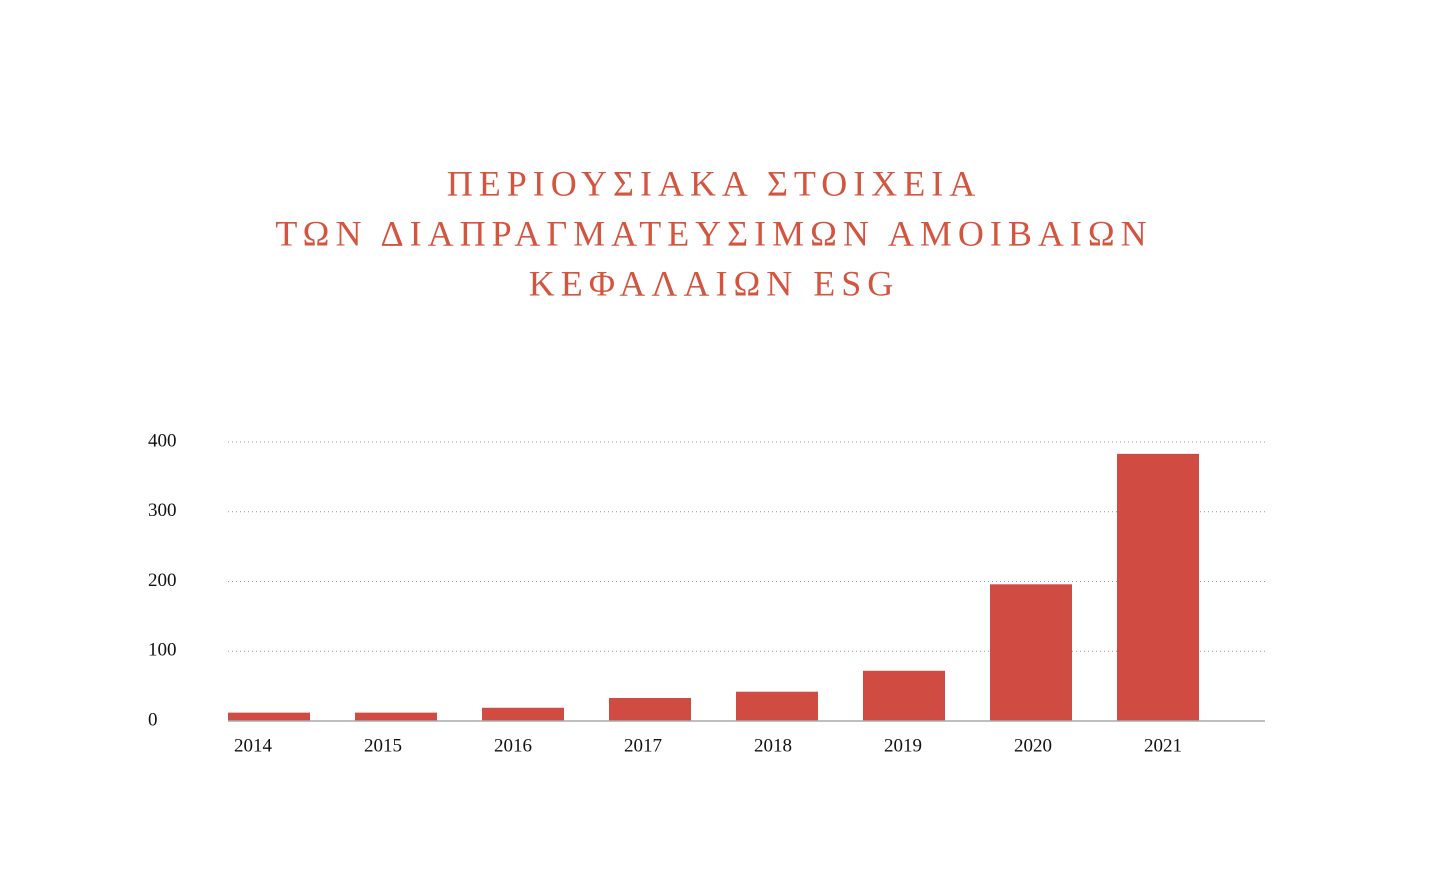 This screenshot has height=878, width=1448. Describe the element at coordinates (162, 650) in the screenshot. I see `y-tick-label: 100` at that location.